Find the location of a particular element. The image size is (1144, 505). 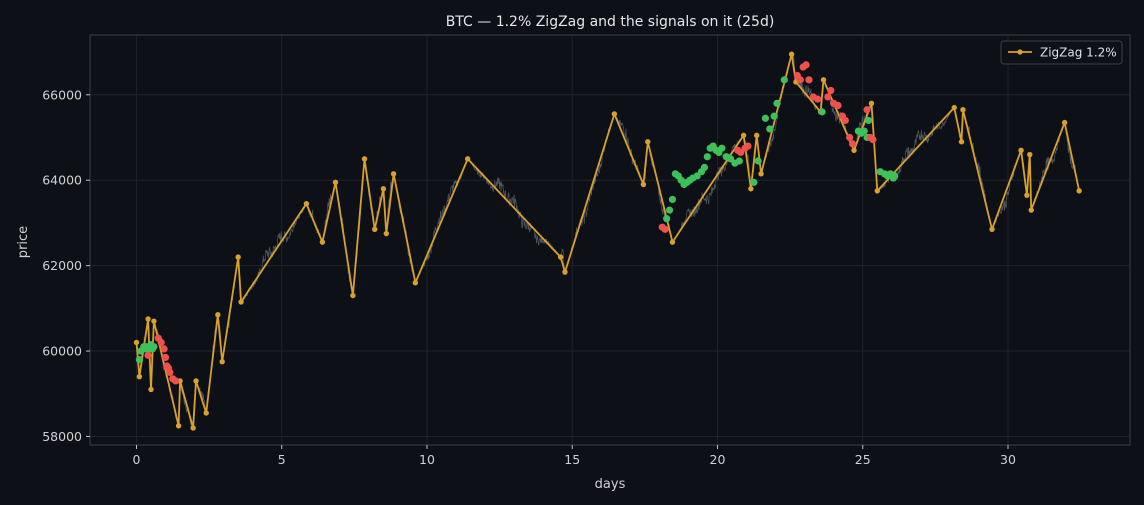

x-tick-label: 0 is located at coordinates (137, 459).